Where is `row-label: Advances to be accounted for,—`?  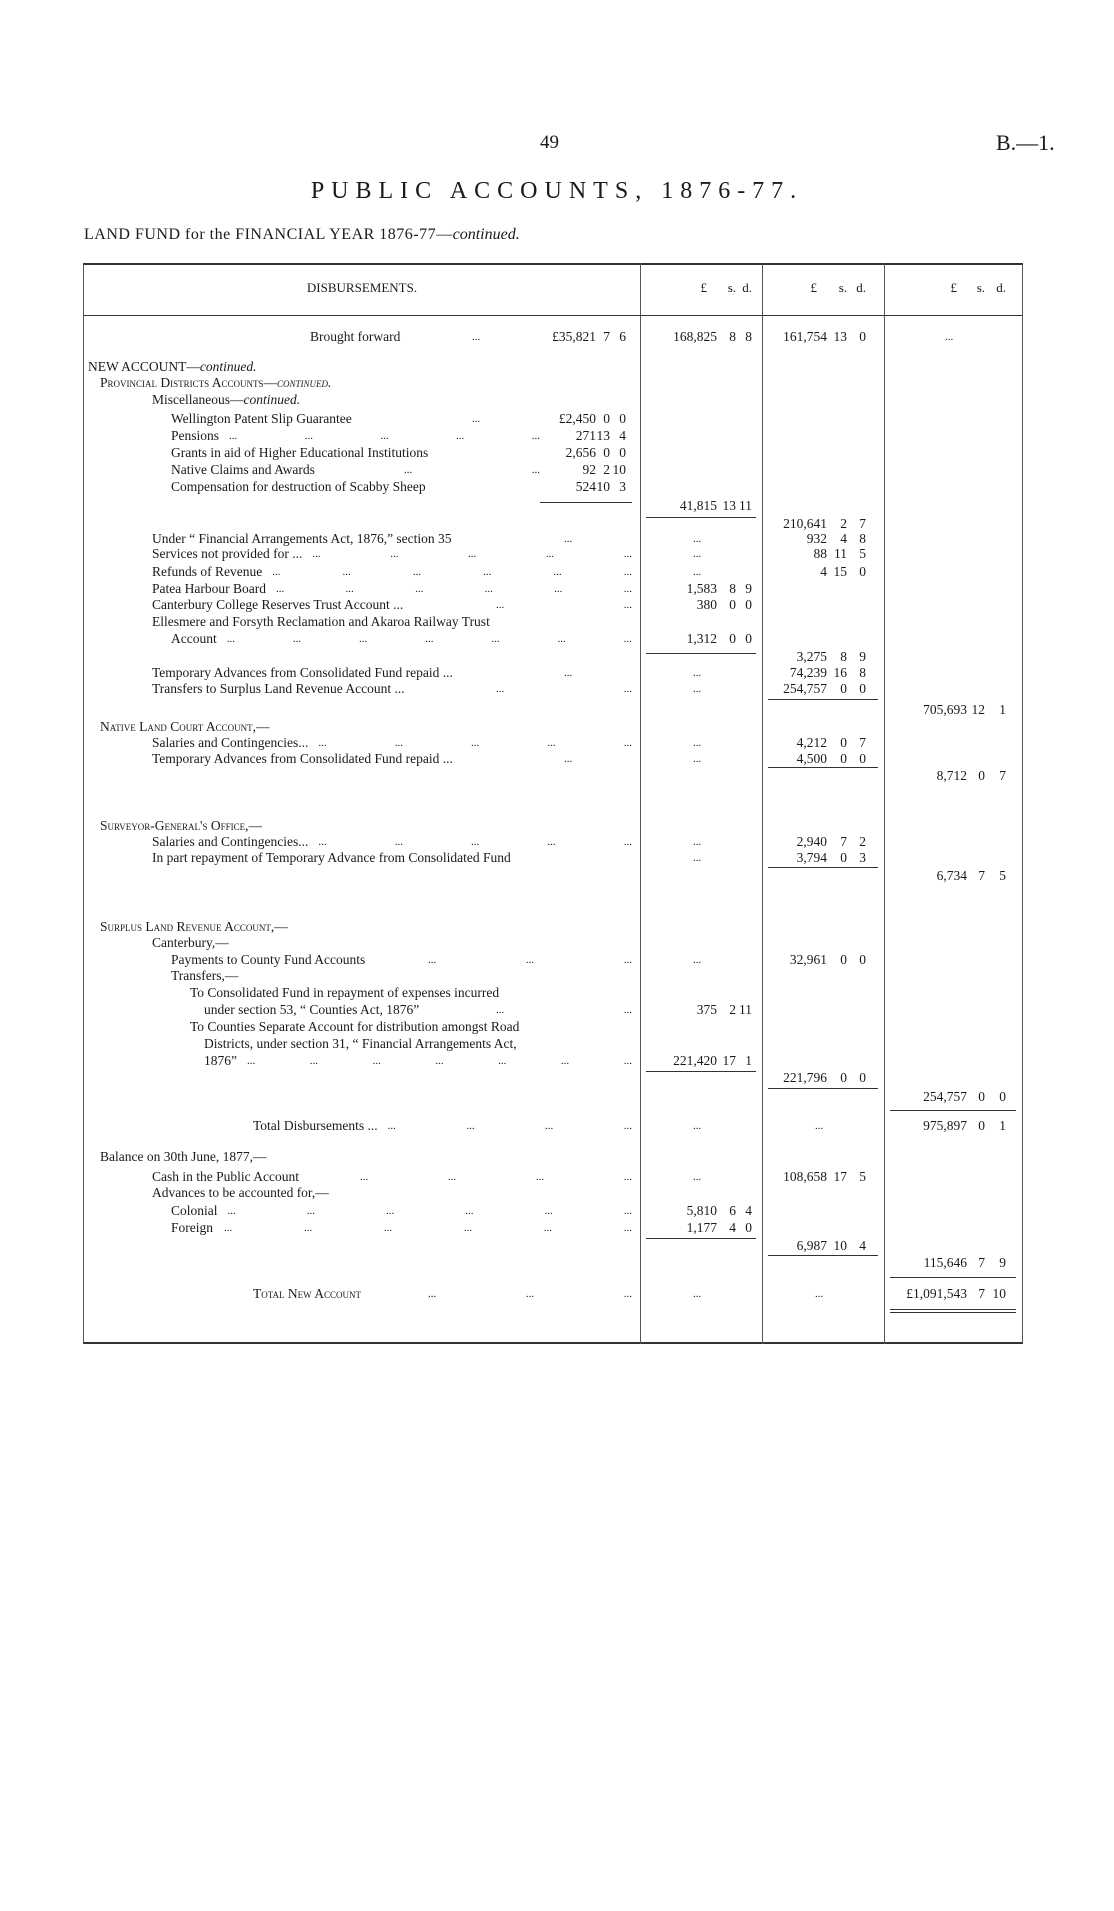
row-label: Advances to be accounted for,— is located at coordinates (240, 1193).